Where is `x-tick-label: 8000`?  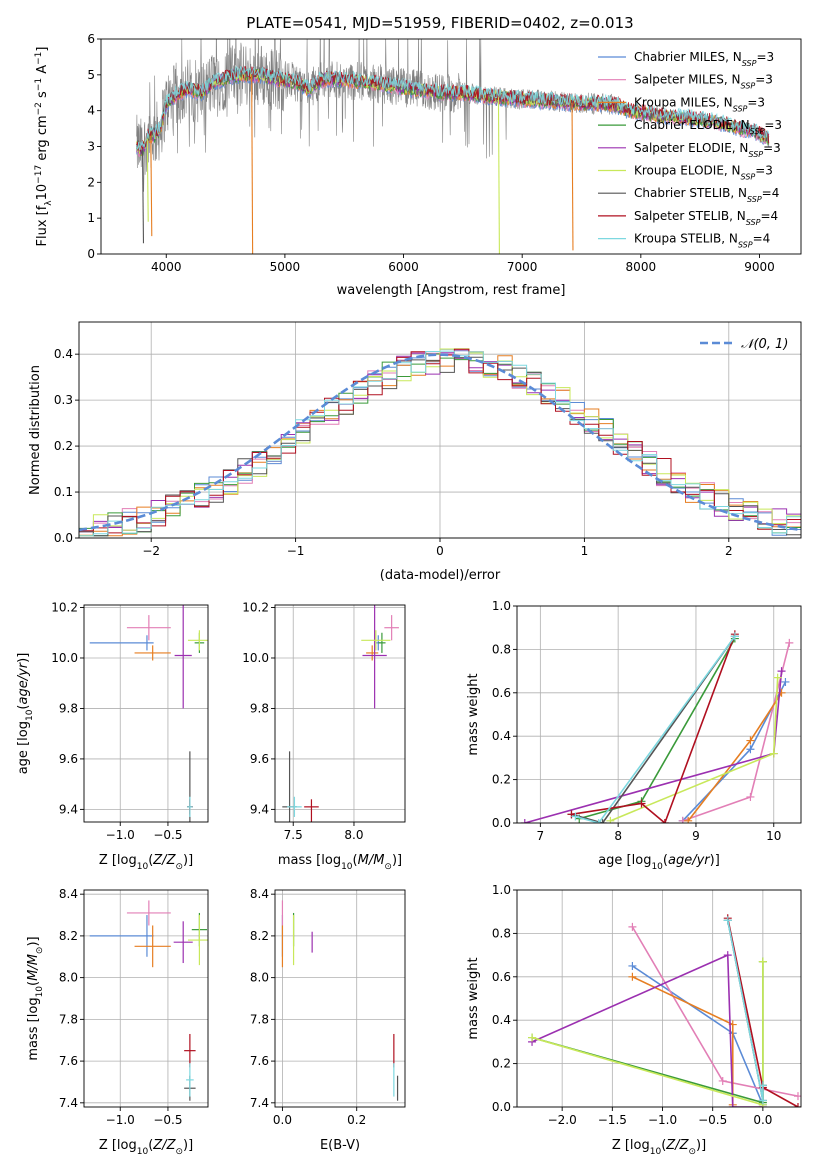 x-tick-label: 8000 is located at coordinates (641, 267).